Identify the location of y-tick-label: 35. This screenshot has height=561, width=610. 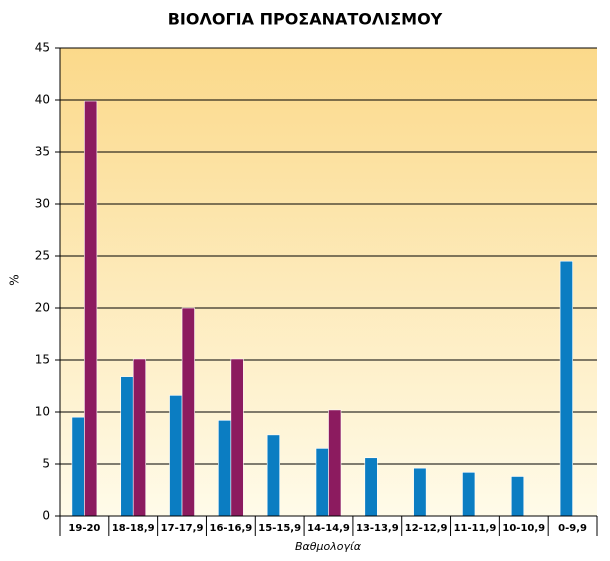
(42, 152).